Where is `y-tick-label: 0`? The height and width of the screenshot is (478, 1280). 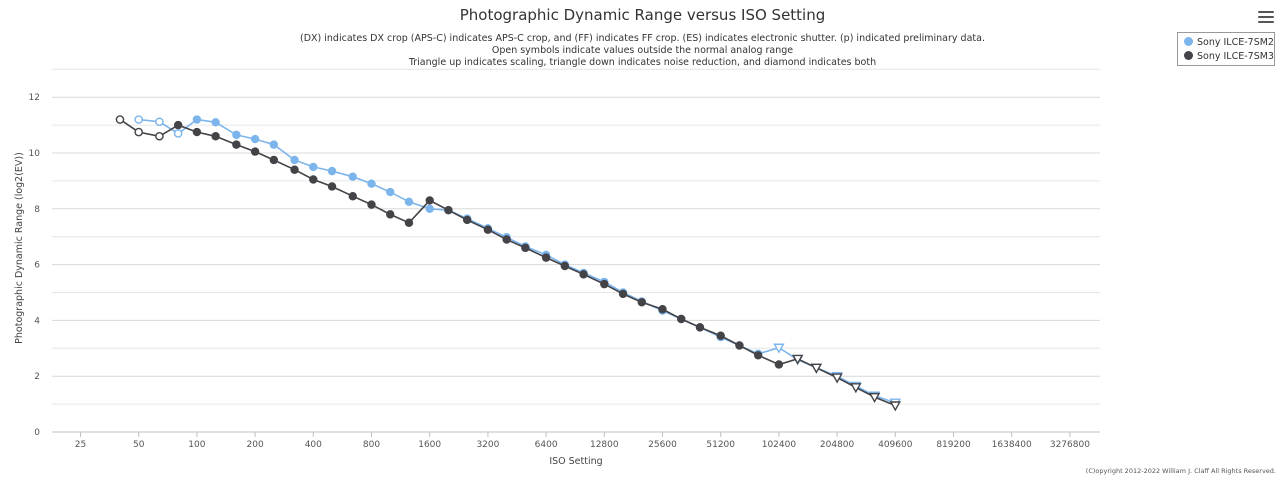 y-tick-label: 0 is located at coordinates (37, 433).